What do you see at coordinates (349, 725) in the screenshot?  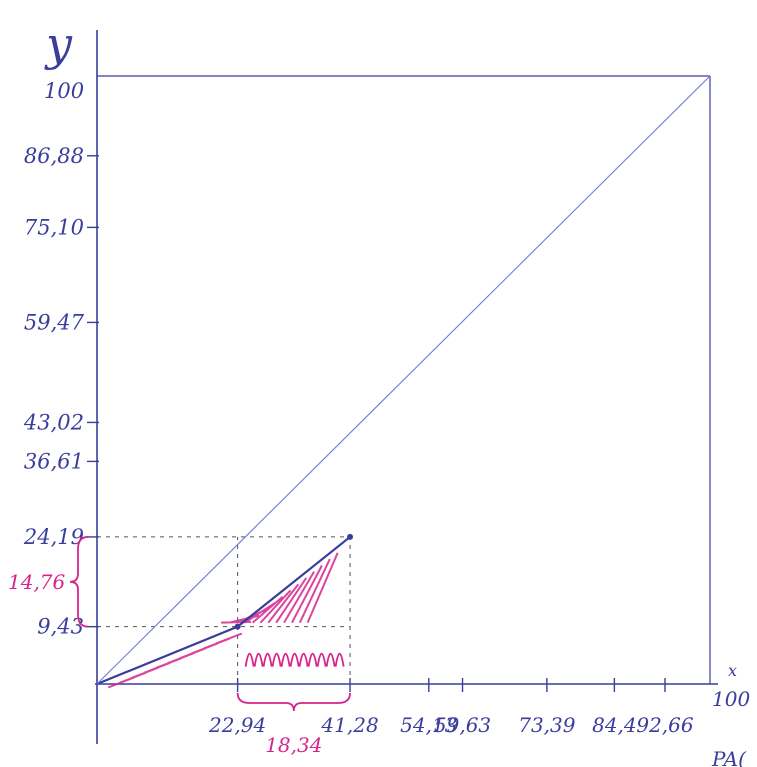 I see `x-tick-label: 41,28` at bounding box center [349, 725].